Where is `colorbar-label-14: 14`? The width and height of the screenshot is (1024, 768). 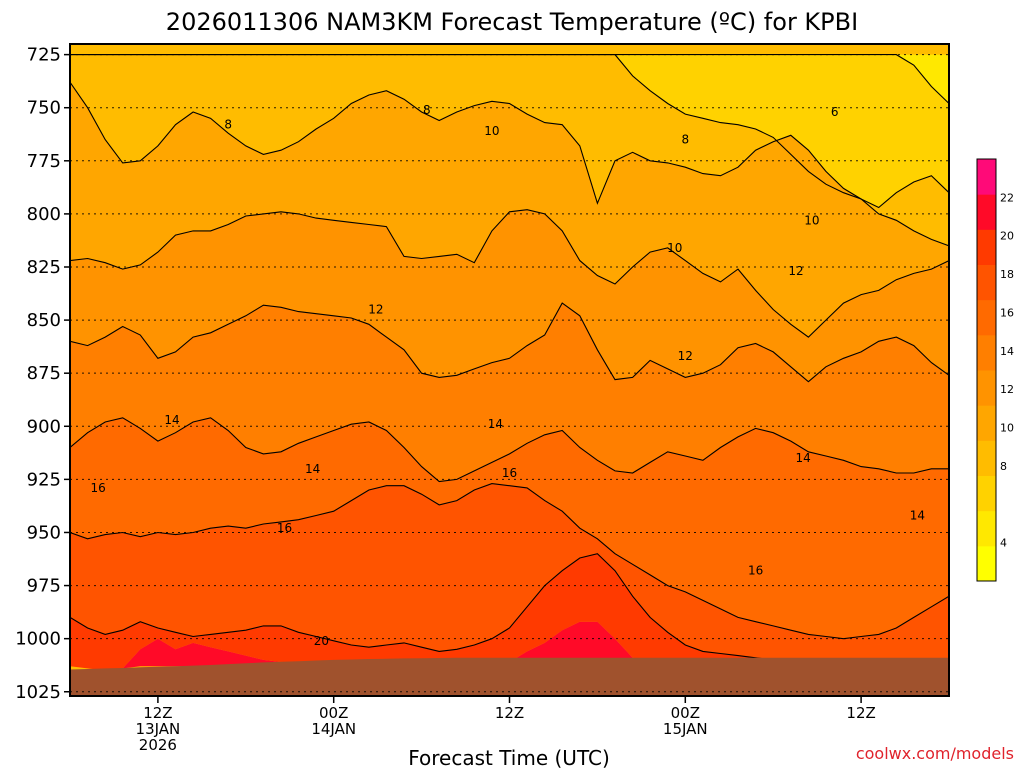
colorbar-label-14: 14 is located at coordinates (1007, 351).